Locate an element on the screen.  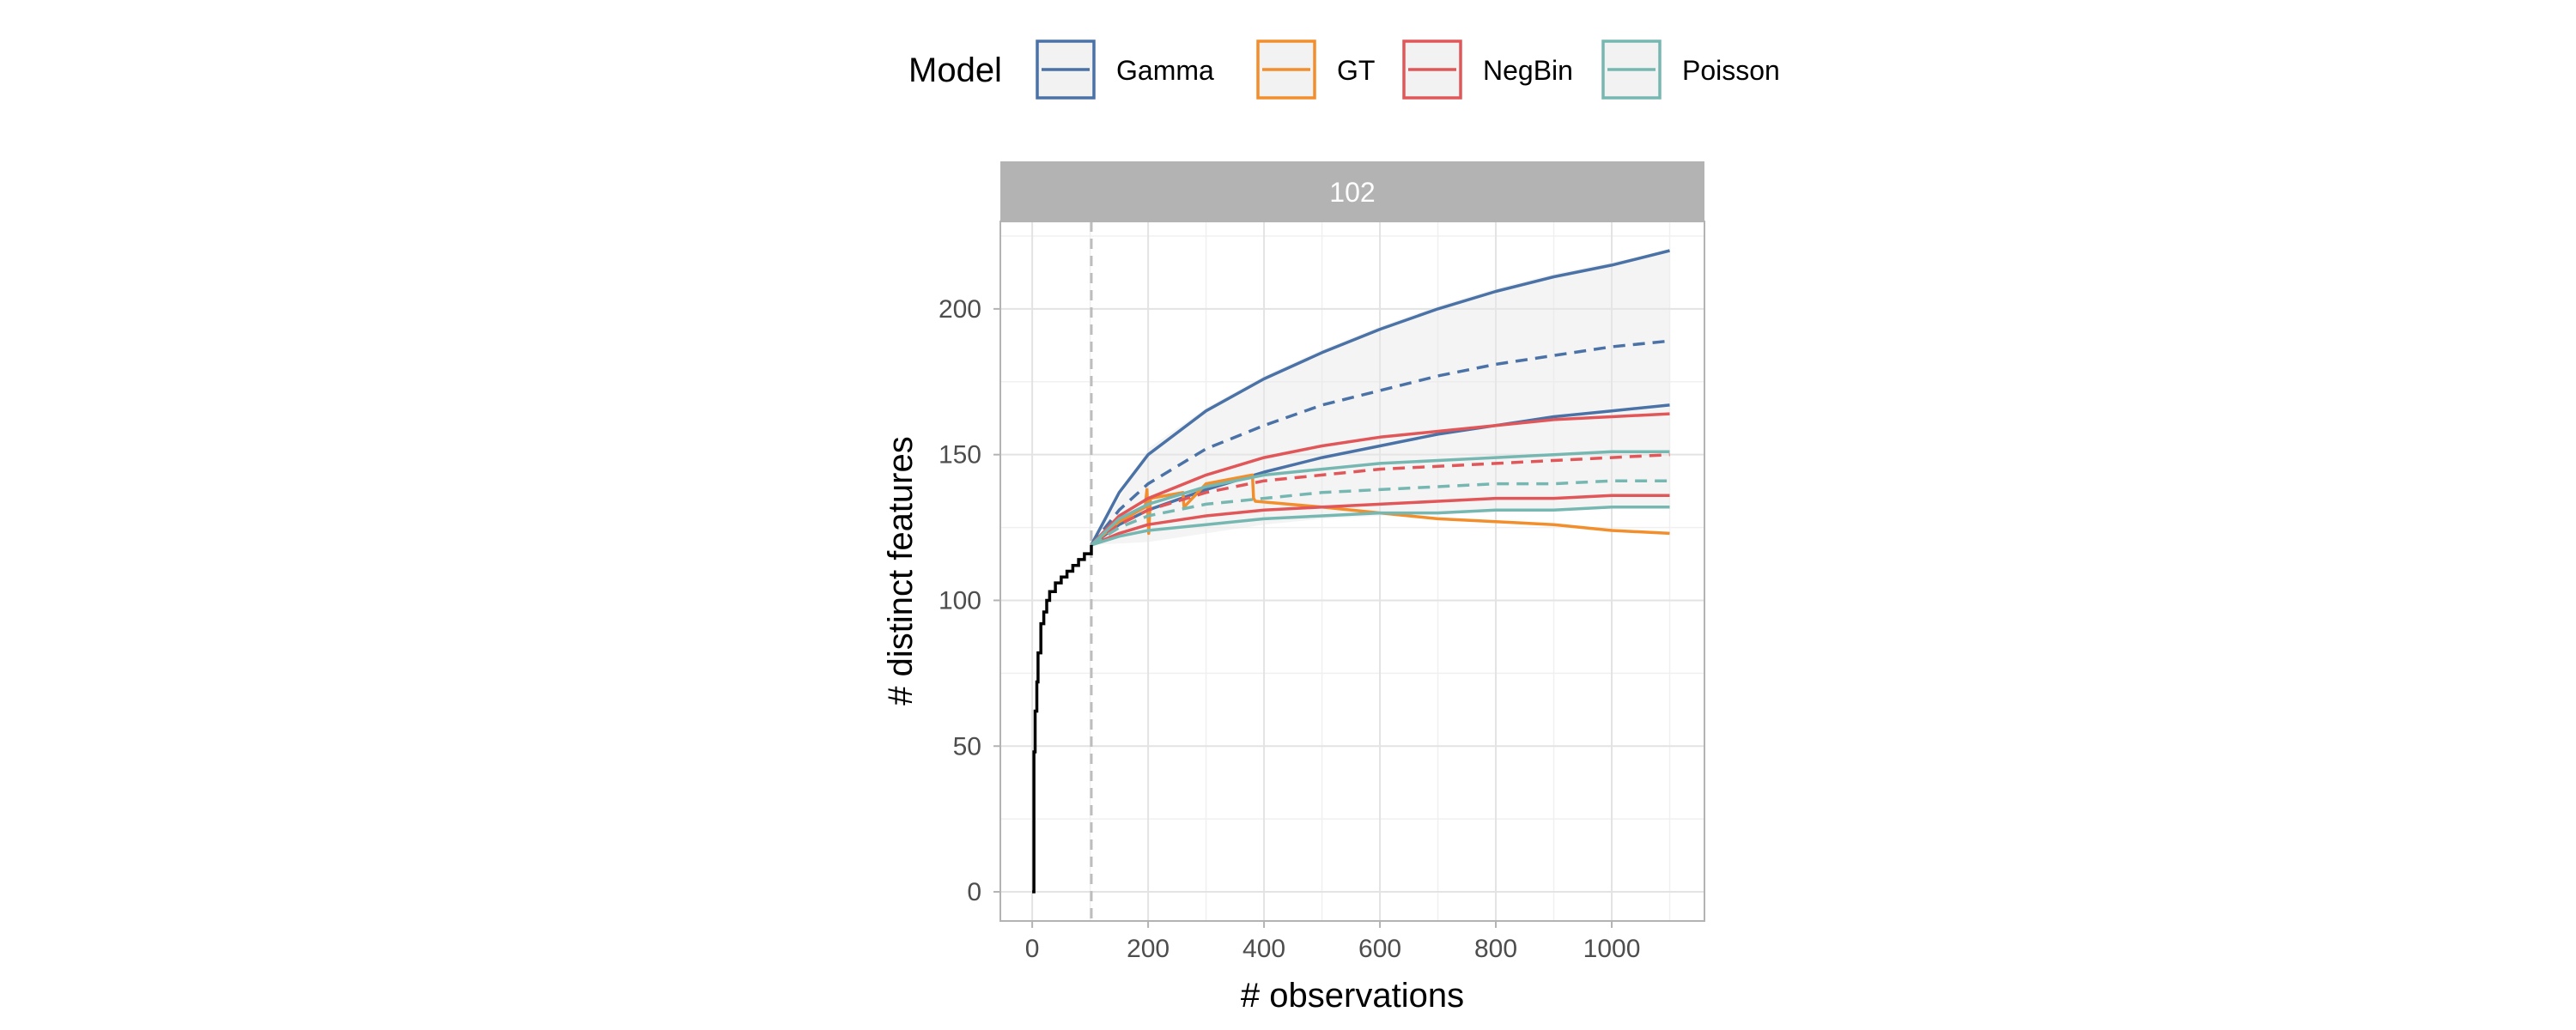
legend-item-poisson: Poisson is located at coordinates (1690, 69).